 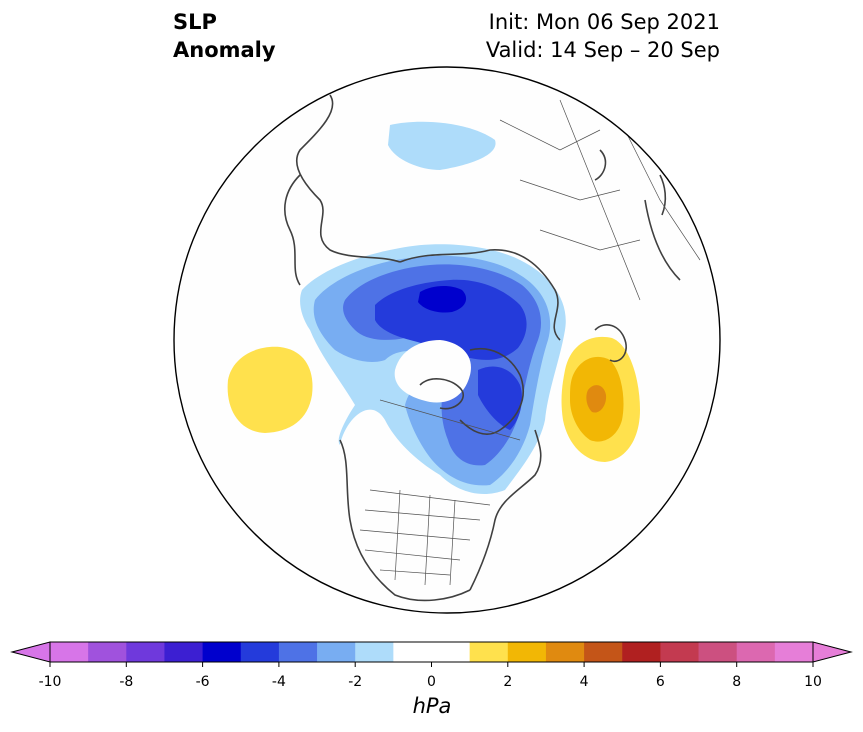 I want to click on colorbar-tick-label: 8, so click(x=737, y=682).